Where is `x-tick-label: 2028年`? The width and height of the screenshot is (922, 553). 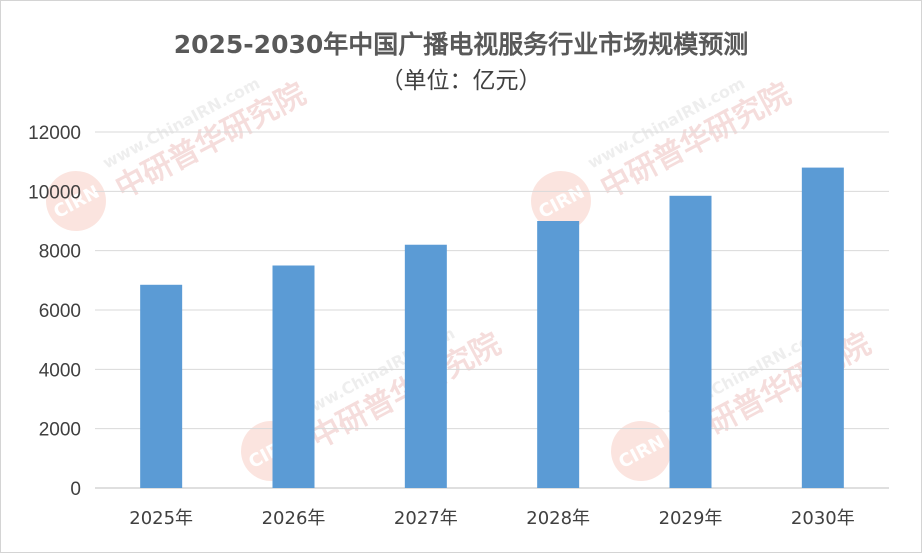 x-tick-label: 2028年 is located at coordinates (558, 518).